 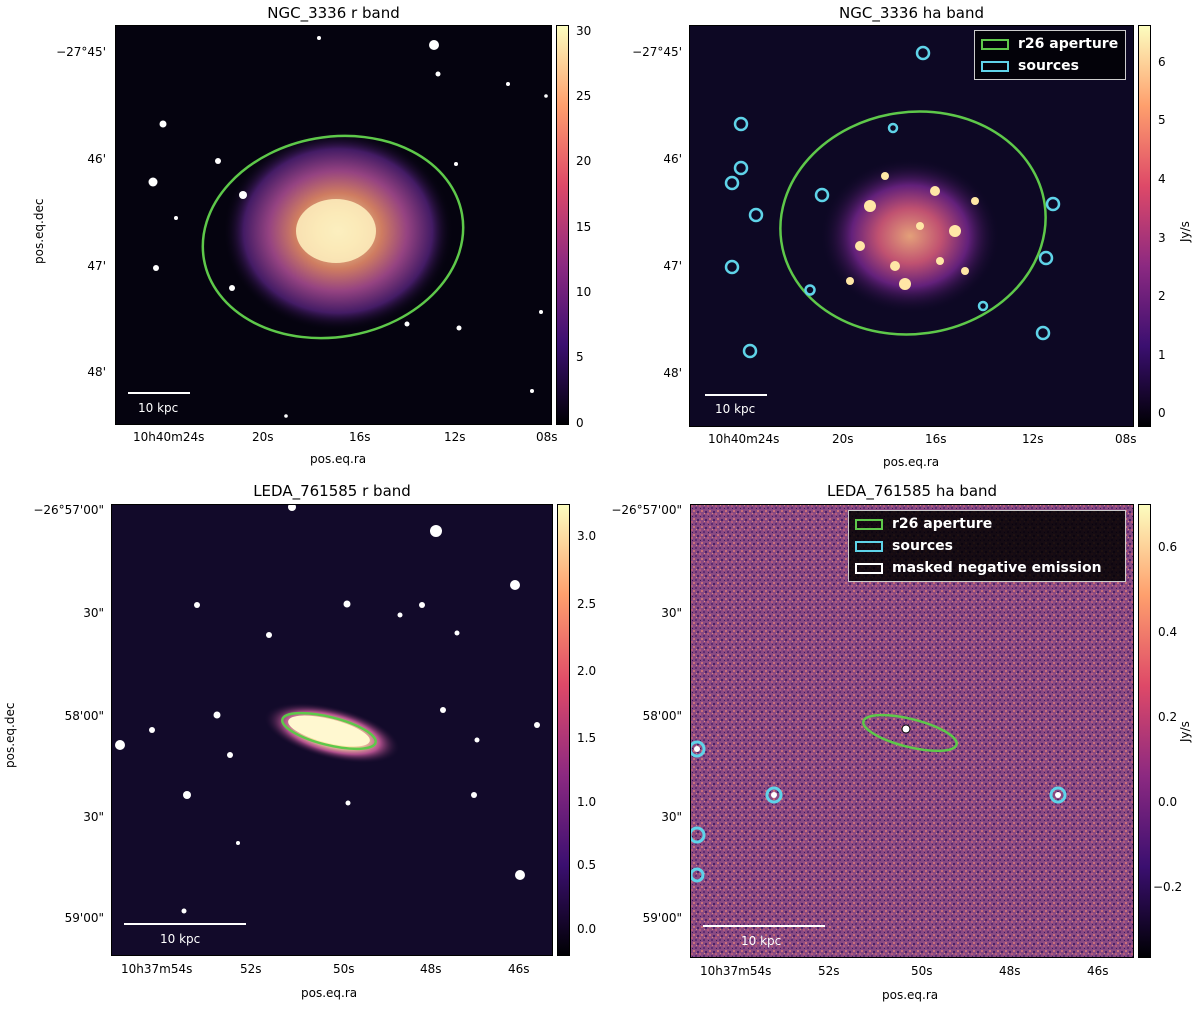 I want to click on cbar-tick: 10, so click(x=584, y=292).